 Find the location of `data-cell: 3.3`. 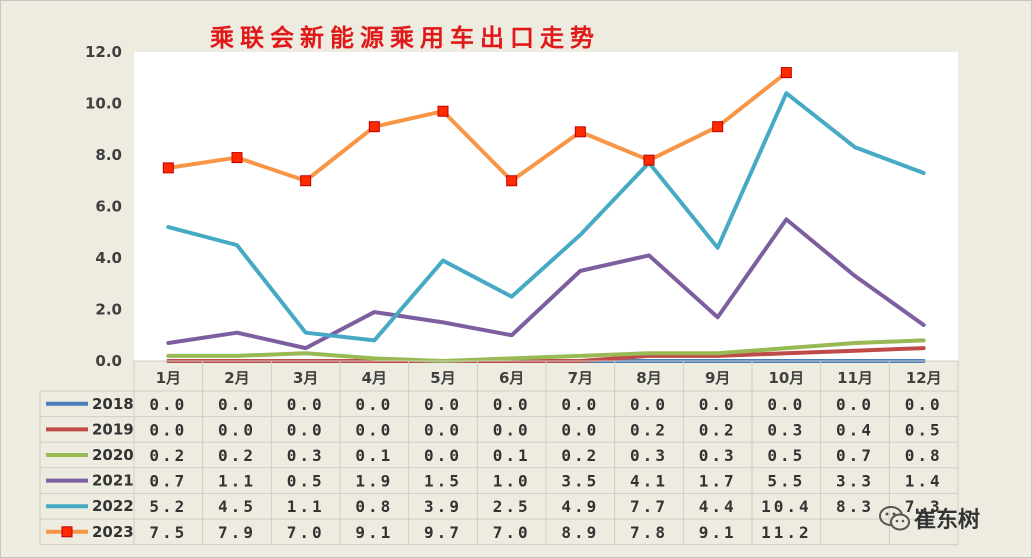

data-cell: 3.3 is located at coordinates (855, 481).